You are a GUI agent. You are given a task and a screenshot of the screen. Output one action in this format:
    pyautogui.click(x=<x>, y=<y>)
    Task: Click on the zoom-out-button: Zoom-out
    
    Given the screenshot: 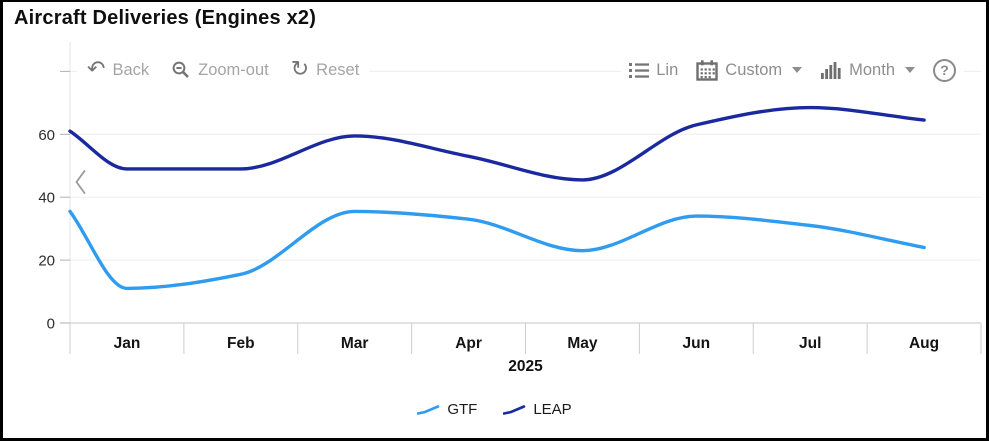 What is the action you would take?
    pyautogui.click(x=220, y=70)
    